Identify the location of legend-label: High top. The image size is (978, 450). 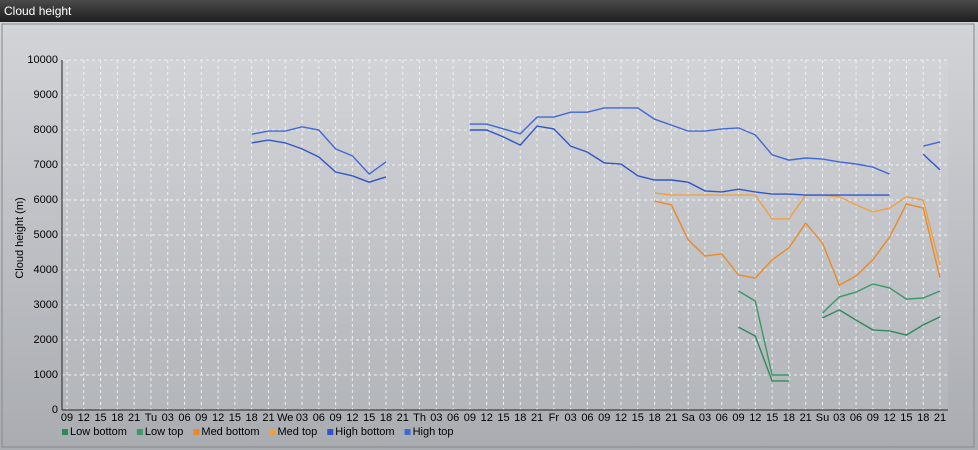
(433, 432).